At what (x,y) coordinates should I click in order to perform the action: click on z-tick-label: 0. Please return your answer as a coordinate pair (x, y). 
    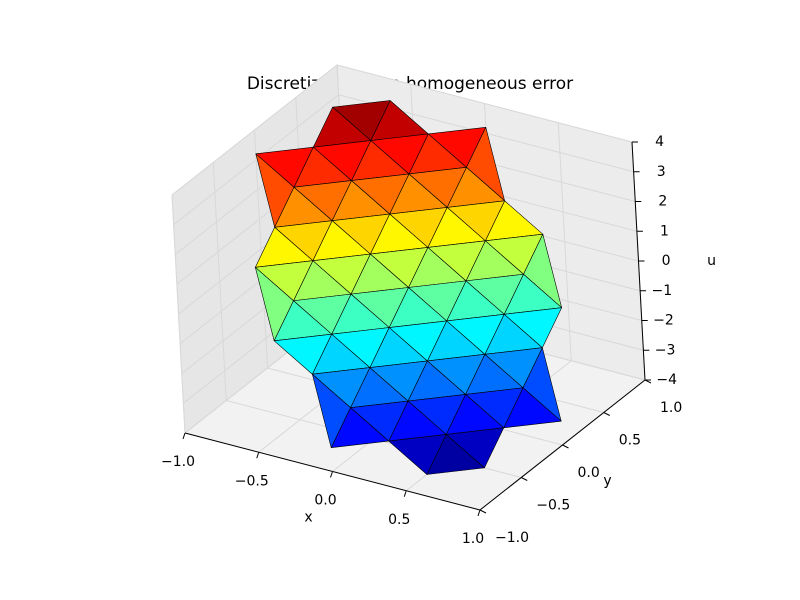
    Looking at the image, I should click on (666, 261).